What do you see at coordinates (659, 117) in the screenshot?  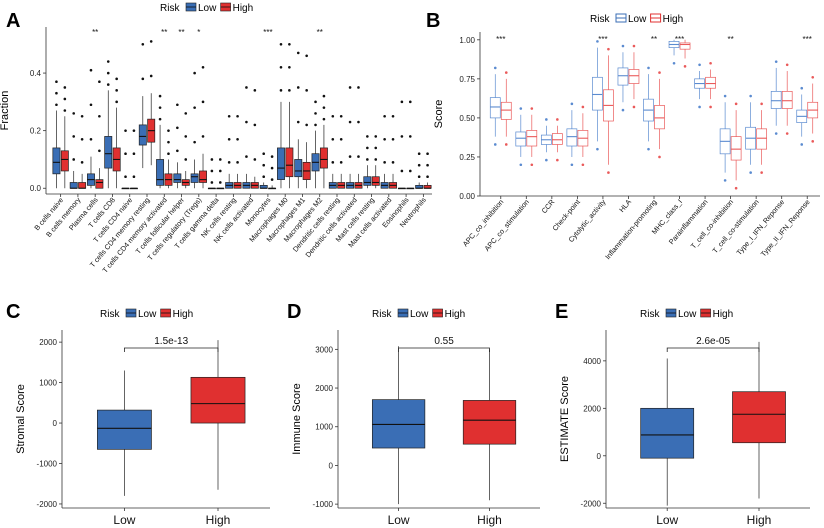 I see `b-high-6-box` at bounding box center [659, 117].